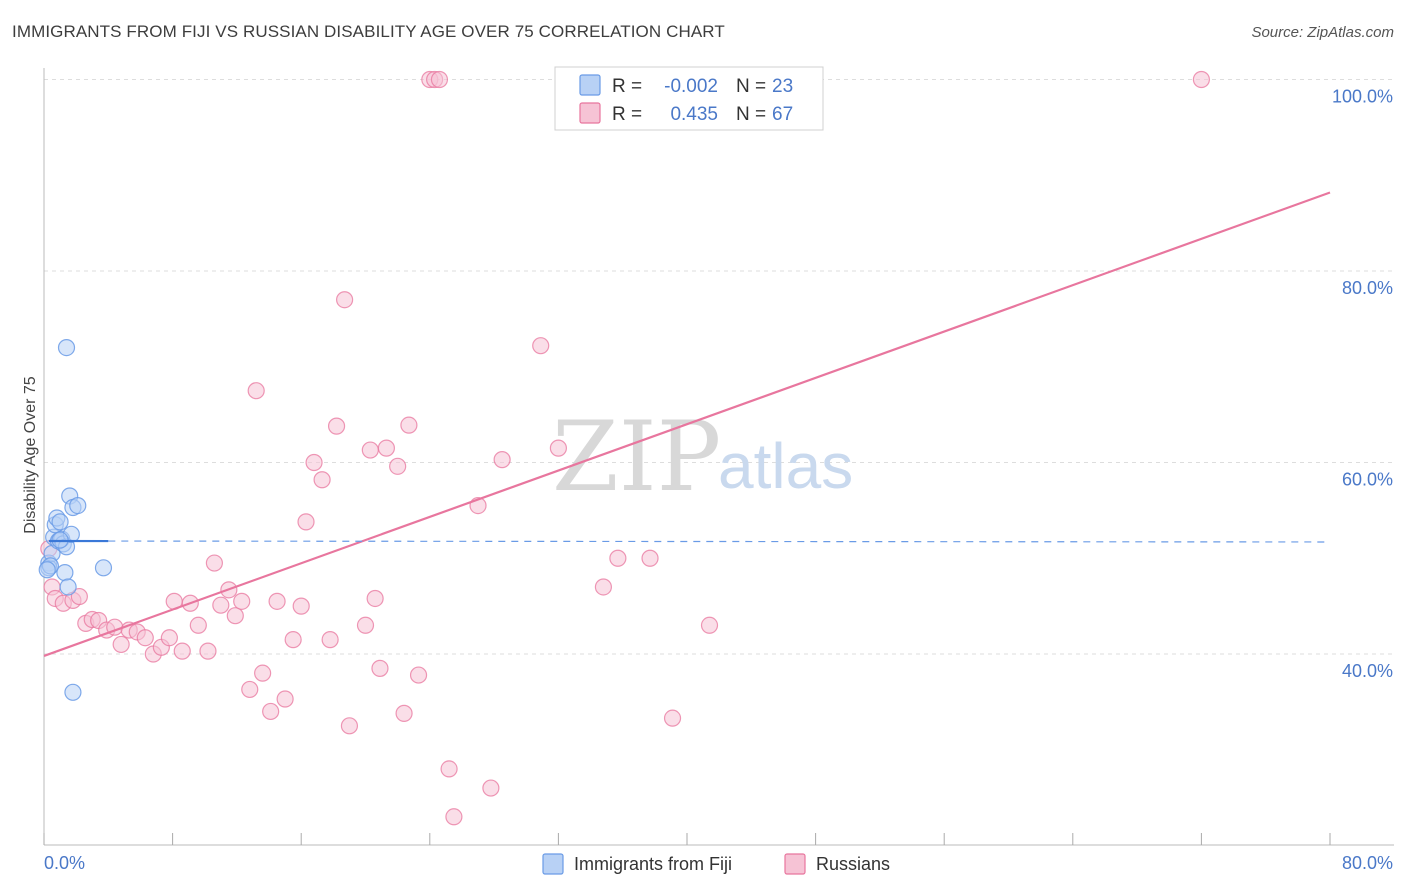  Describe the element at coordinates (694, 114) in the screenshot. I see `legend-russians-r-value: 0.435` at that location.